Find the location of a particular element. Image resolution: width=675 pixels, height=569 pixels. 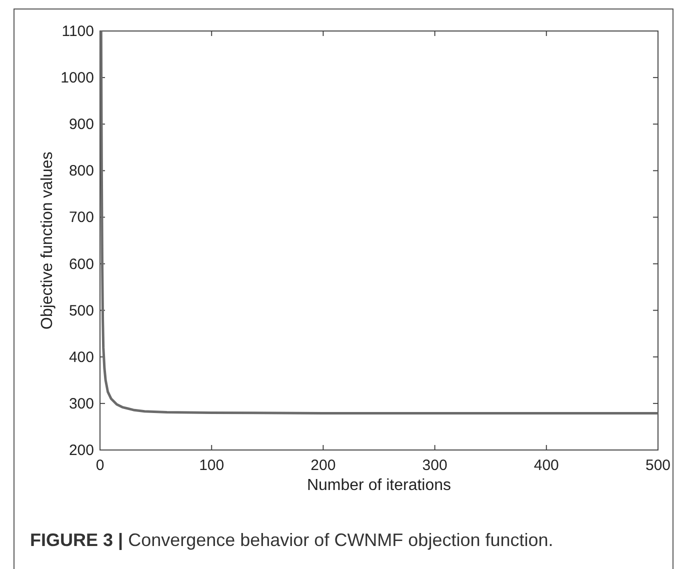

x-axis-title: Number of iterations is located at coordinates (379, 485).